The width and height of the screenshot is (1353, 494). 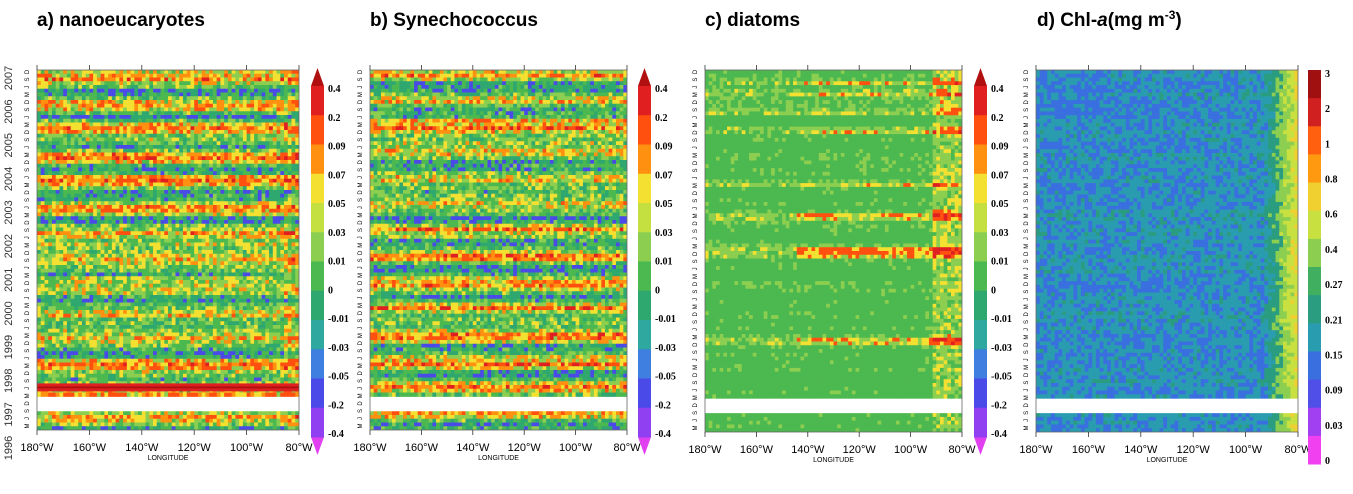 What do you see at coordinates (422, 448) in the screenshot?
I see `x-tick-label: 160°W` at bounding box center [422, 448].